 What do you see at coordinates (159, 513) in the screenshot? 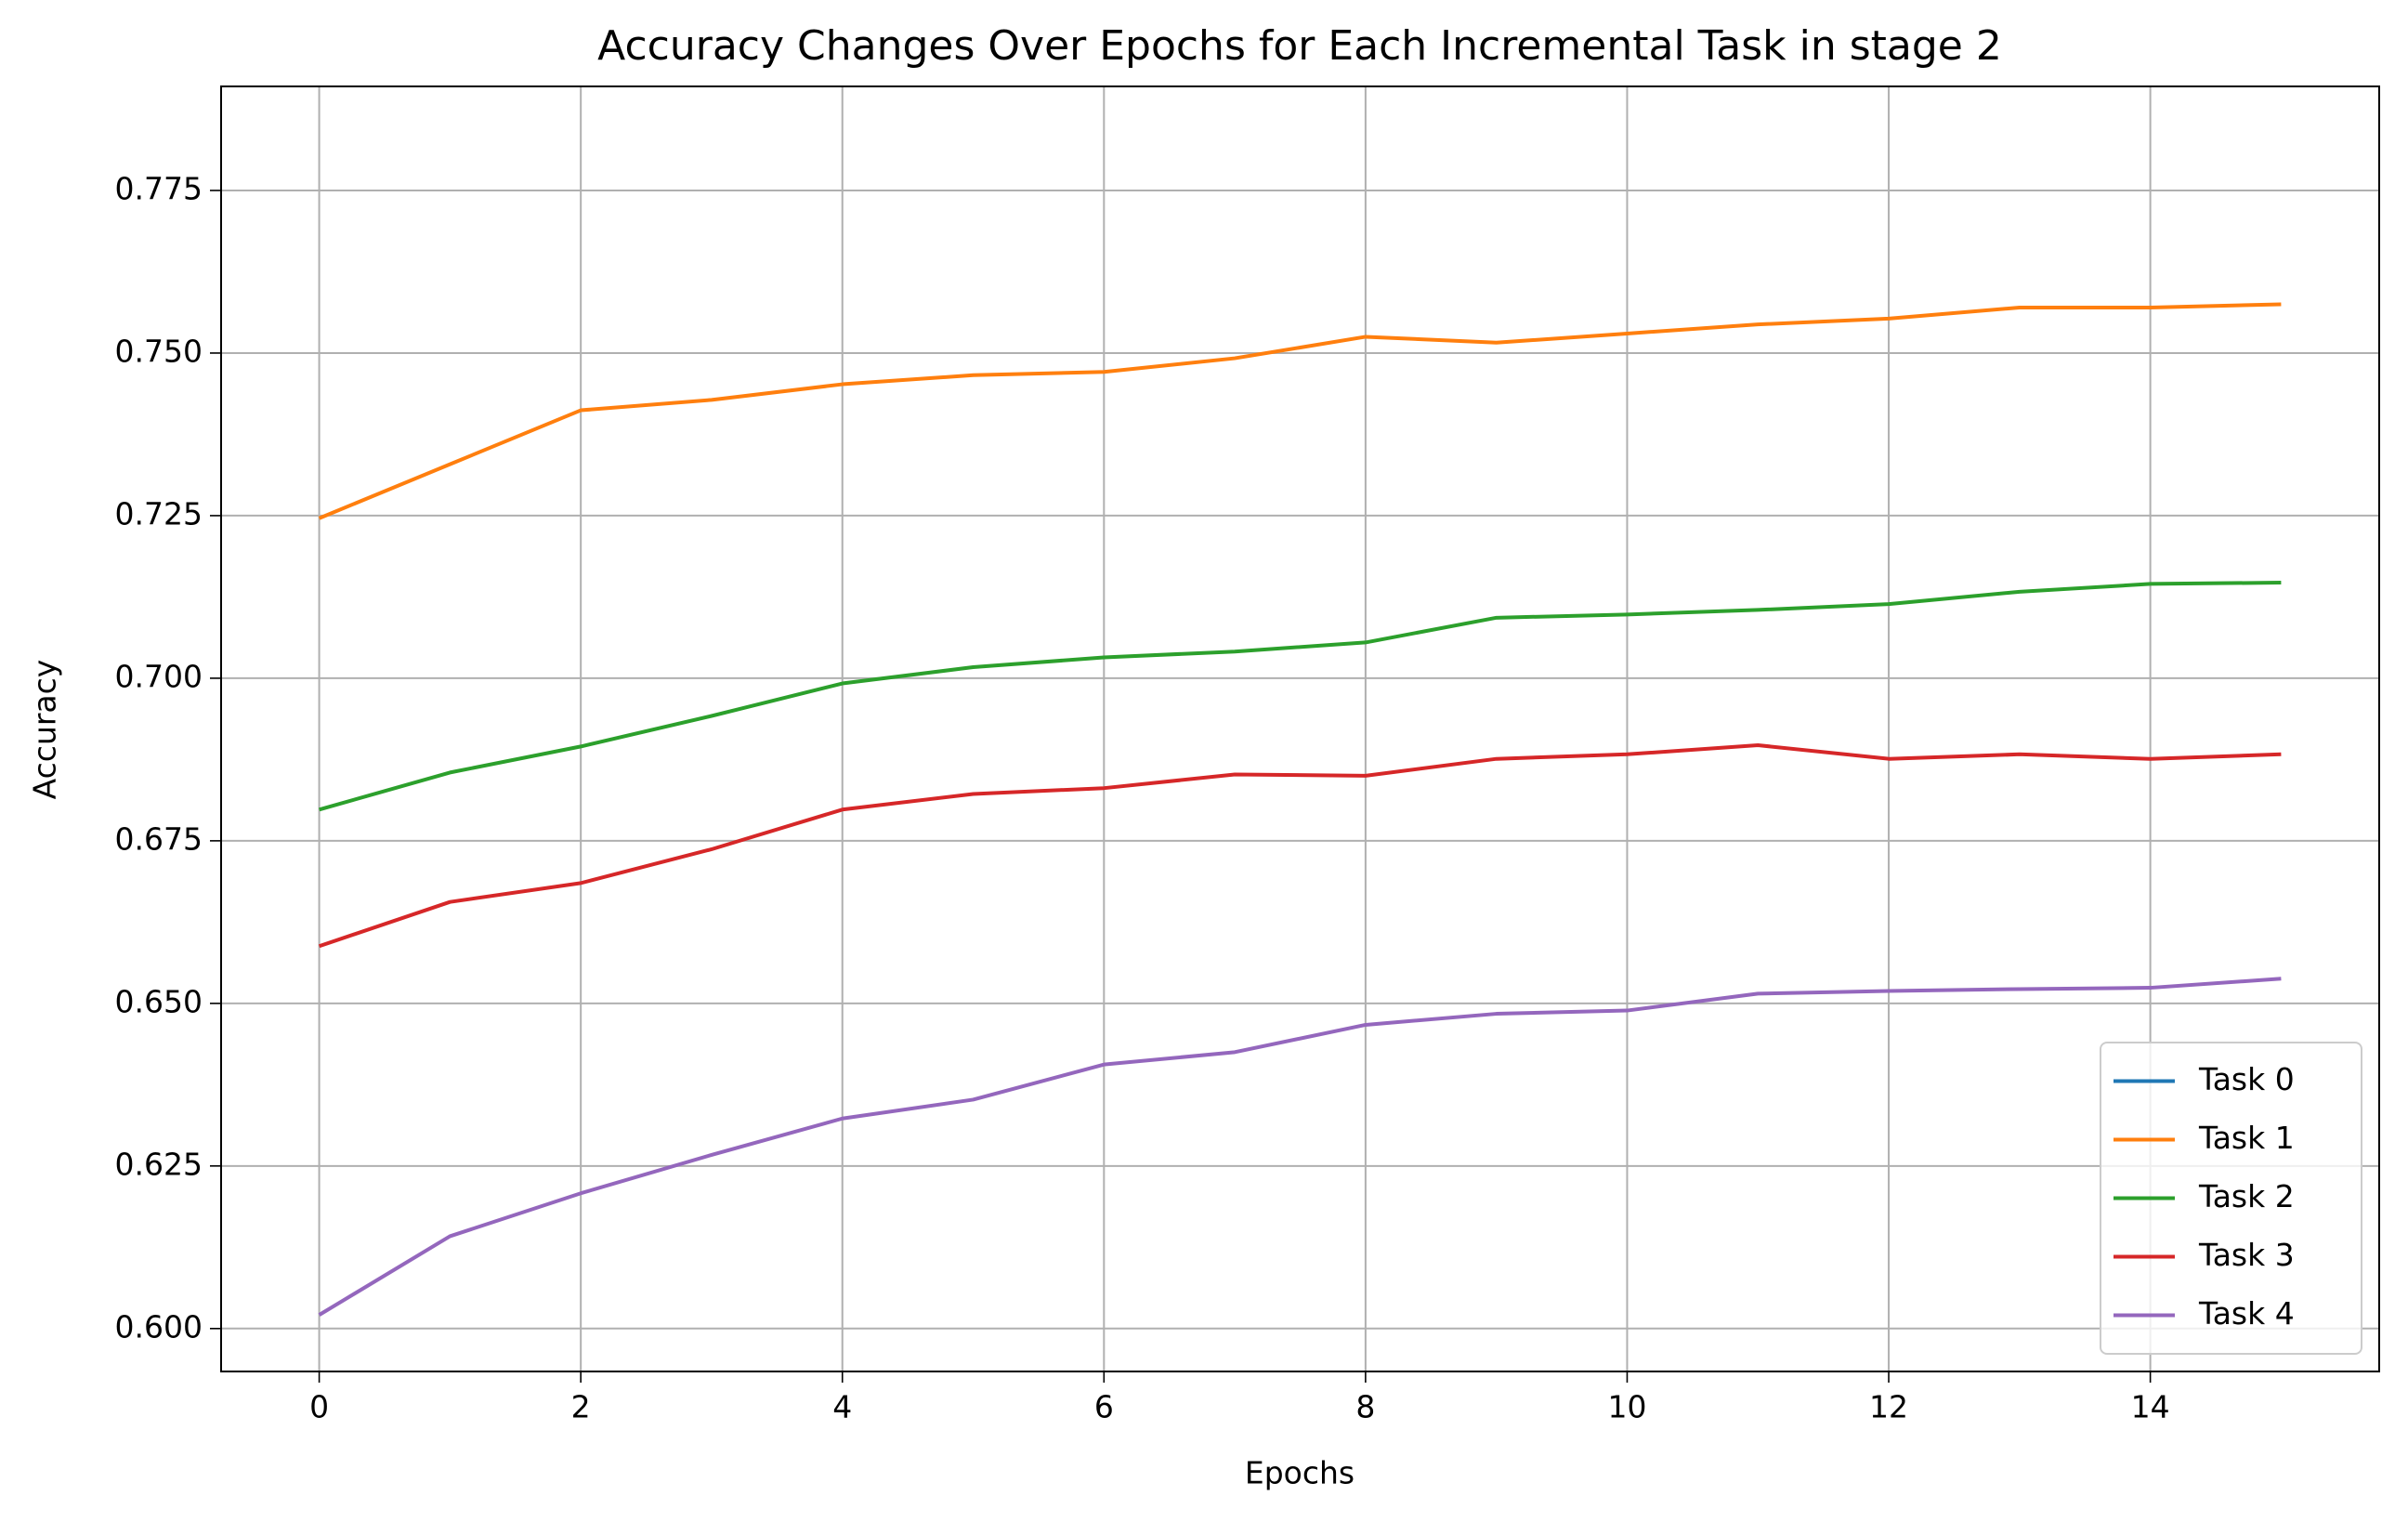
I see `y-tick-label: 0.725` at bounding box center [159, 513].